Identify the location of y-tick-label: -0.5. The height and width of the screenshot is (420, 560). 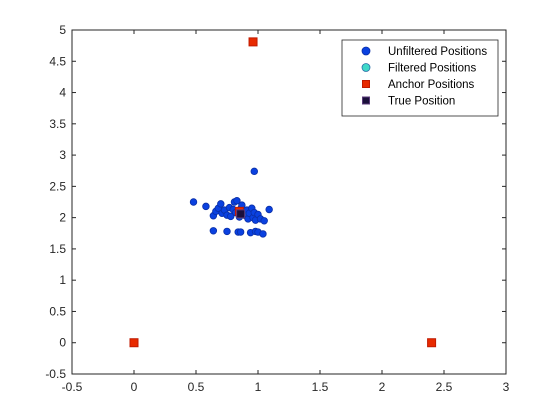
(55, 374).